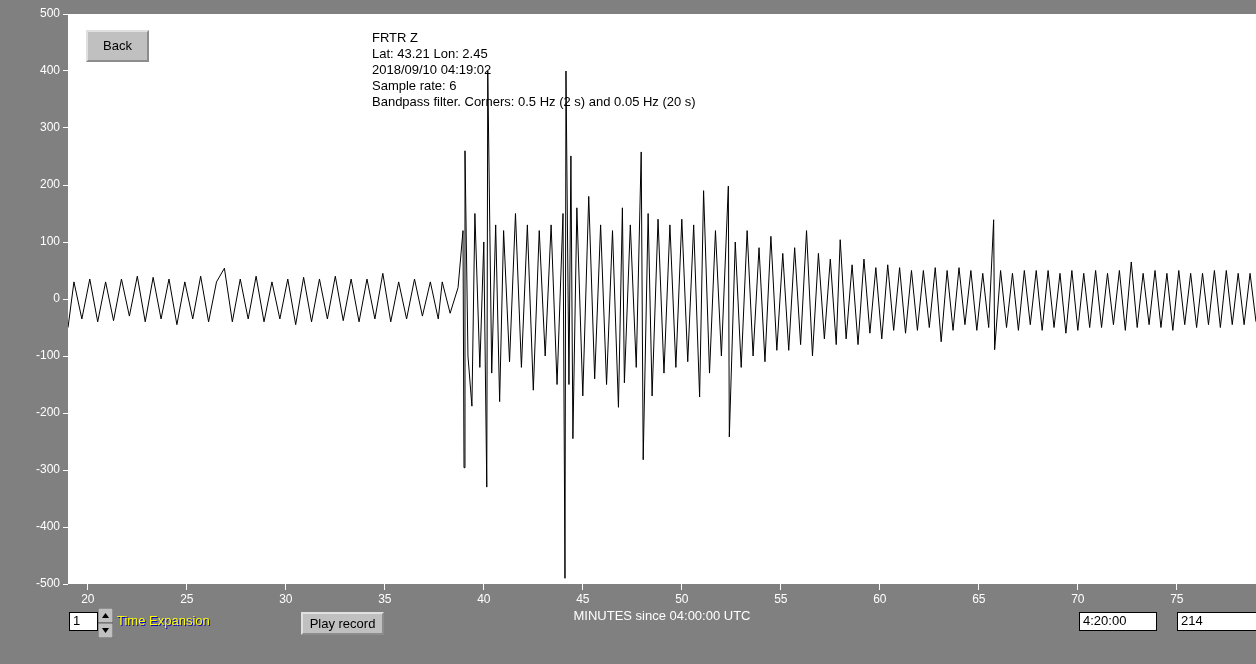  I want to click on annotation: Lat: 43.21 Lon: 2.45, so click(430, 54).